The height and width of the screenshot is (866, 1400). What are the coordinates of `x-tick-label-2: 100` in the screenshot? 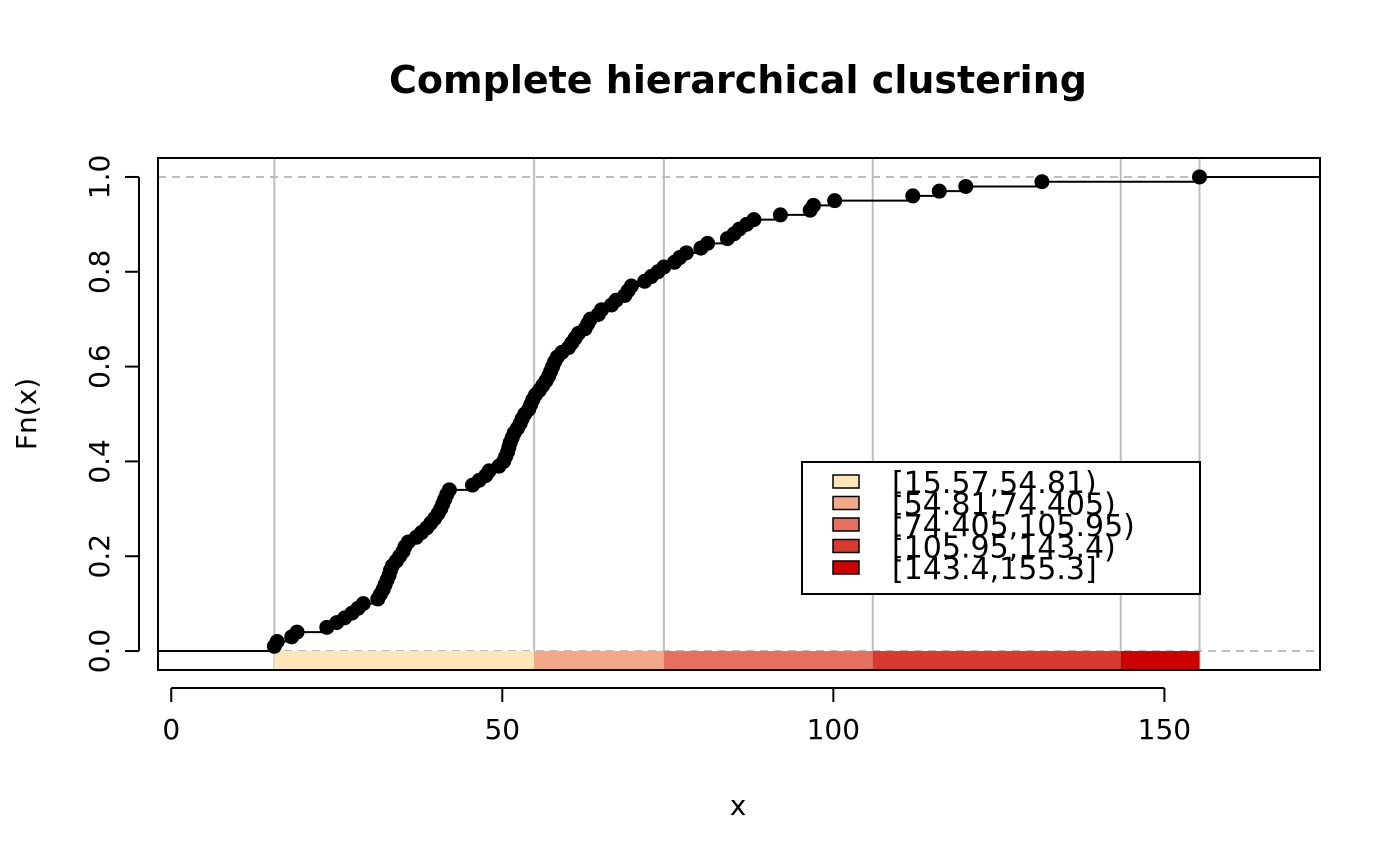 It's located at (833, 729).